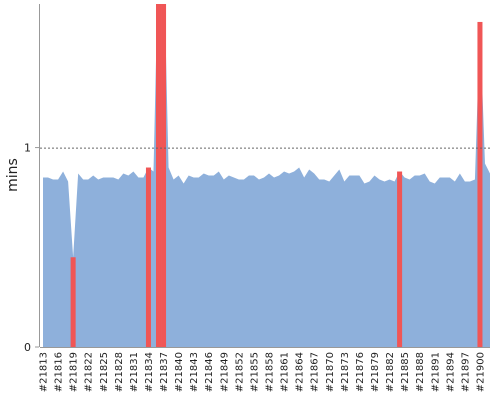 The image size is (500, 400). What do you see at coordinates (149, 372) in the screenshot?
I see `x-tick-label: #21834` at bounding box center [149, 372].